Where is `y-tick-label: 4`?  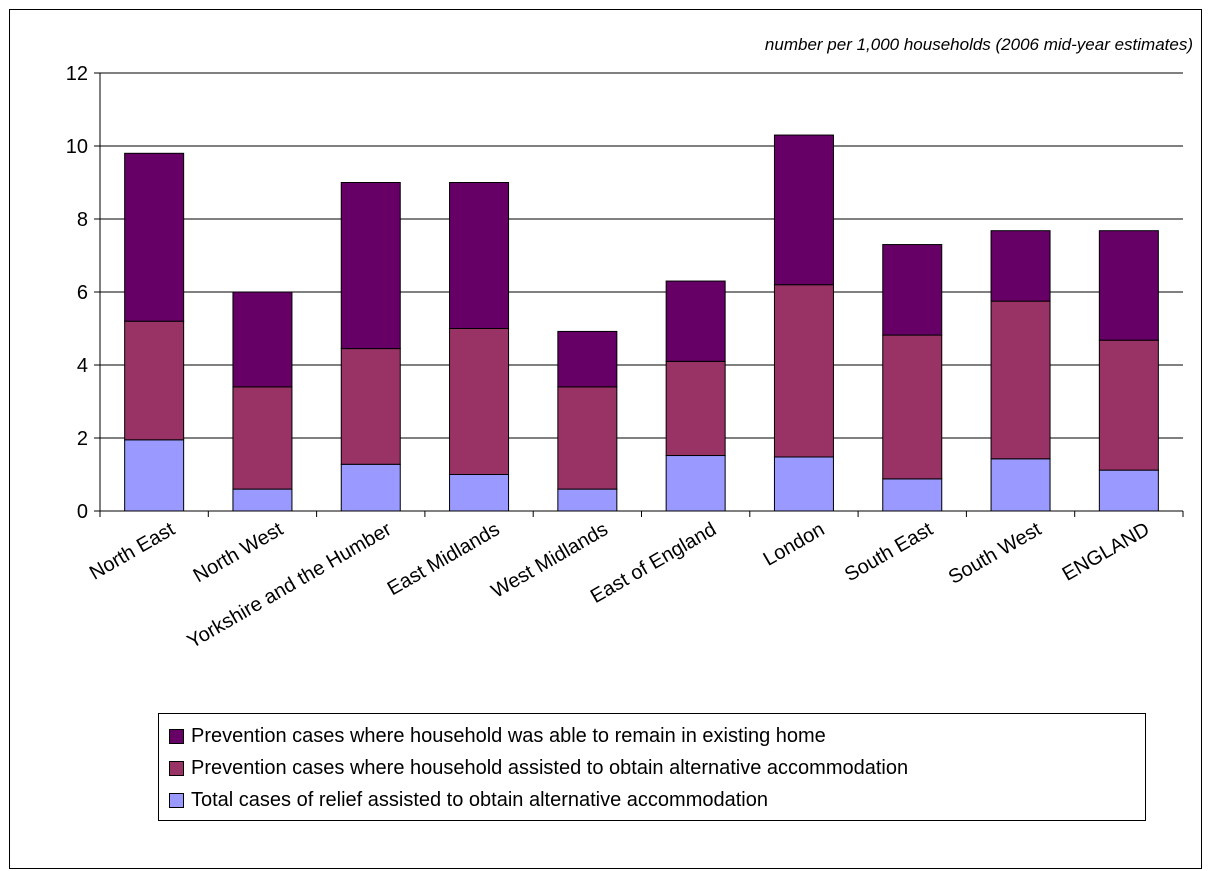 y-tick-label: 4 is located at coordinates (82, 366).